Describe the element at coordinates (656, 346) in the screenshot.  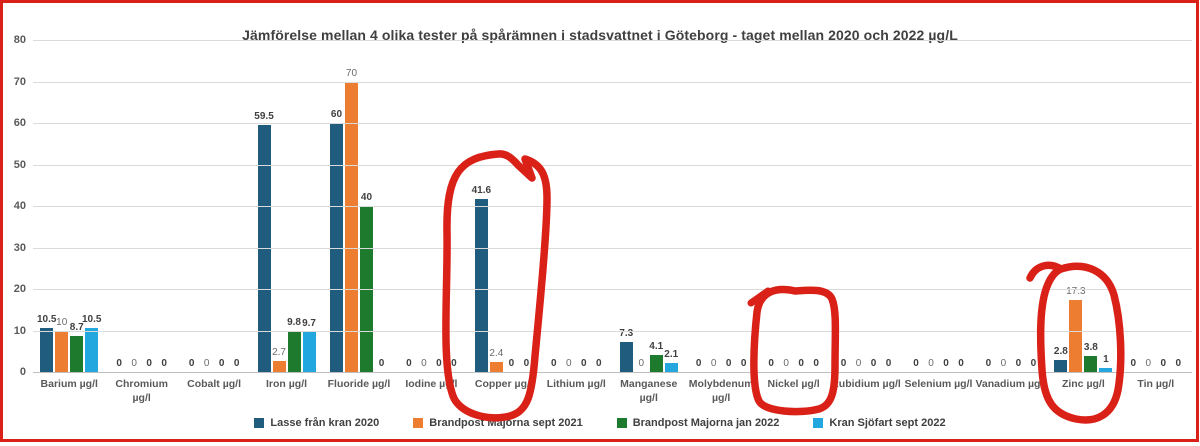
I see `bar-value-label: 4.1` at that location.